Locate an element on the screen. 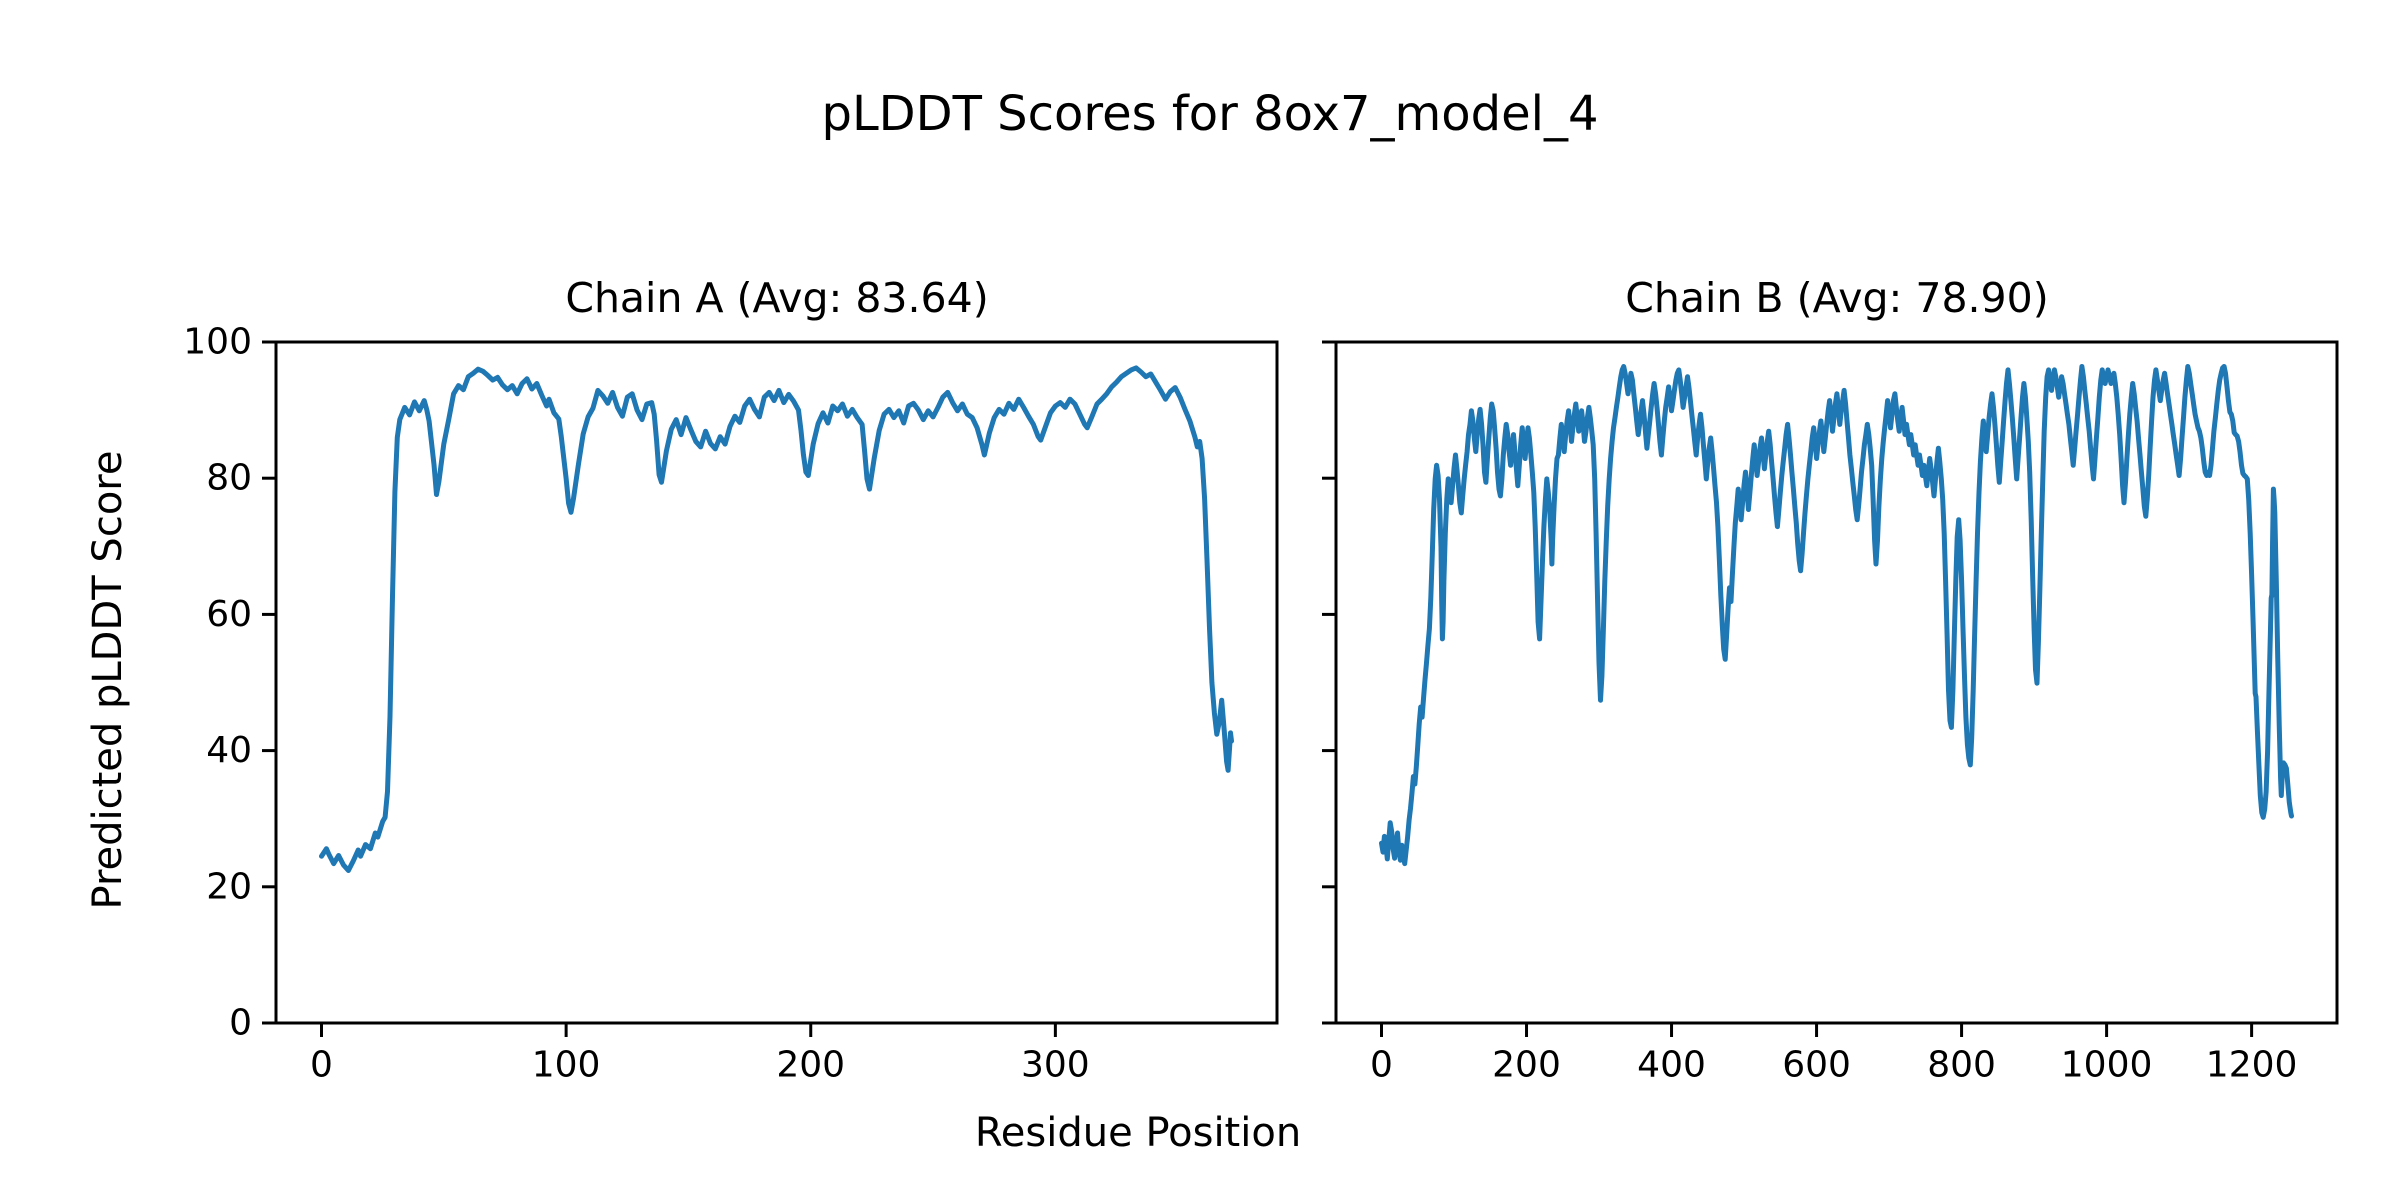  x-tick-label: 1000 is located at coordinates (2107, 1065).